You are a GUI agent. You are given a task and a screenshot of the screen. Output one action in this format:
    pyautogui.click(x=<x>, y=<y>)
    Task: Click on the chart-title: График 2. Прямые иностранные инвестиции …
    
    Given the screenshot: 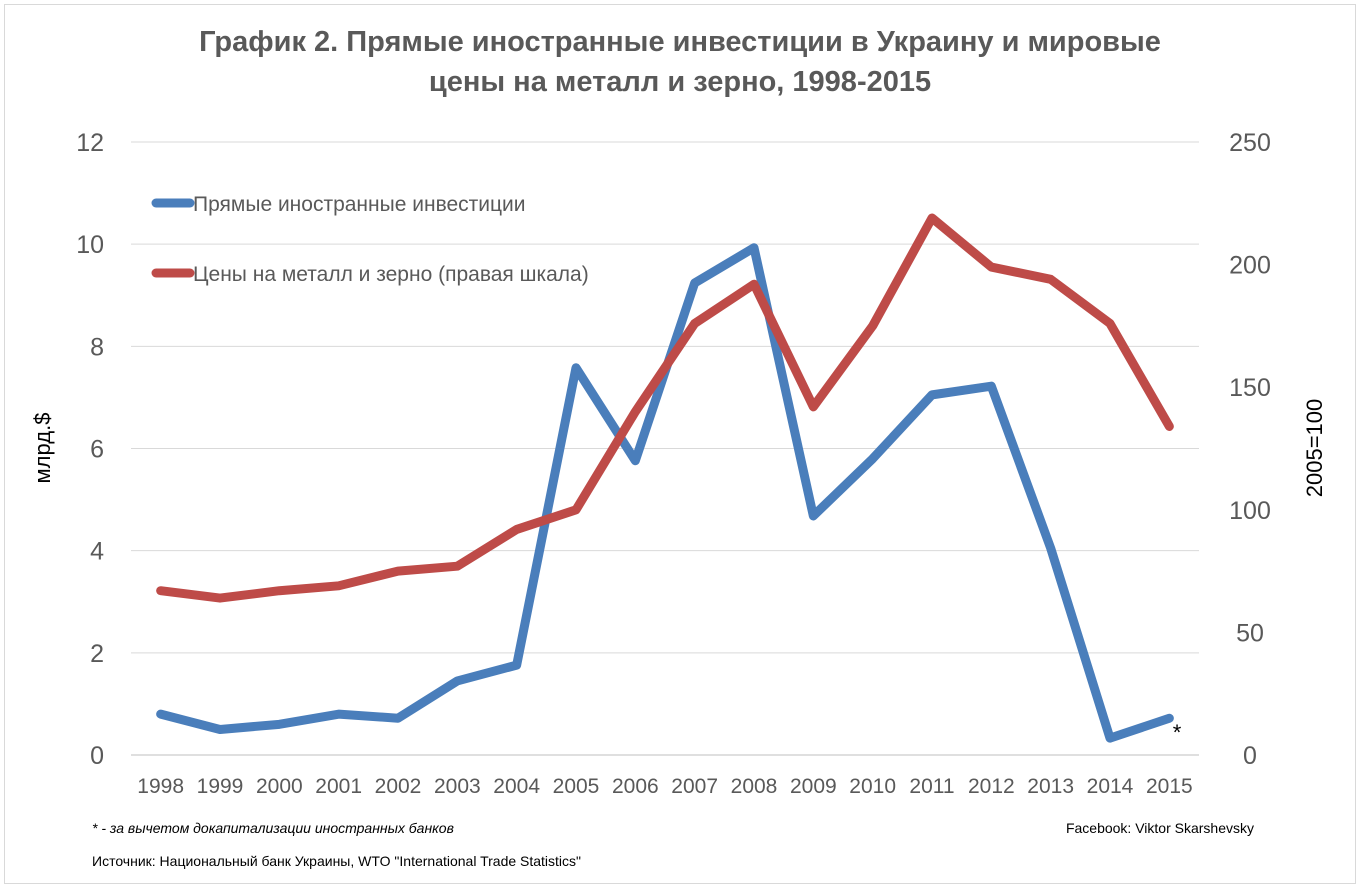 What is the action you would take?
    pyautogui.click(x=680, y=62)
    